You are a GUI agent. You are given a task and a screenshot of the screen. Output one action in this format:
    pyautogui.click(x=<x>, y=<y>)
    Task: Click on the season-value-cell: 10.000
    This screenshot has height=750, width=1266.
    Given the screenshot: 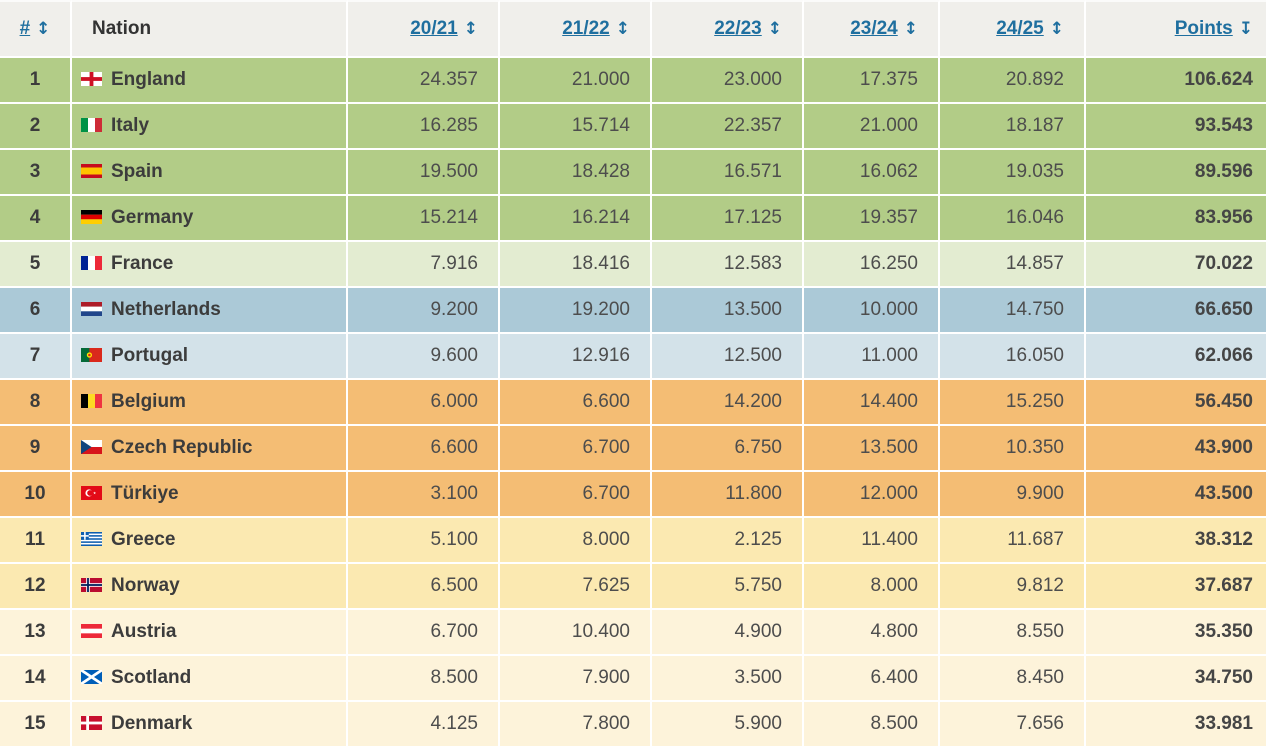 What is the action you would take?
    pyautogui.click(x=872, y=311)
    